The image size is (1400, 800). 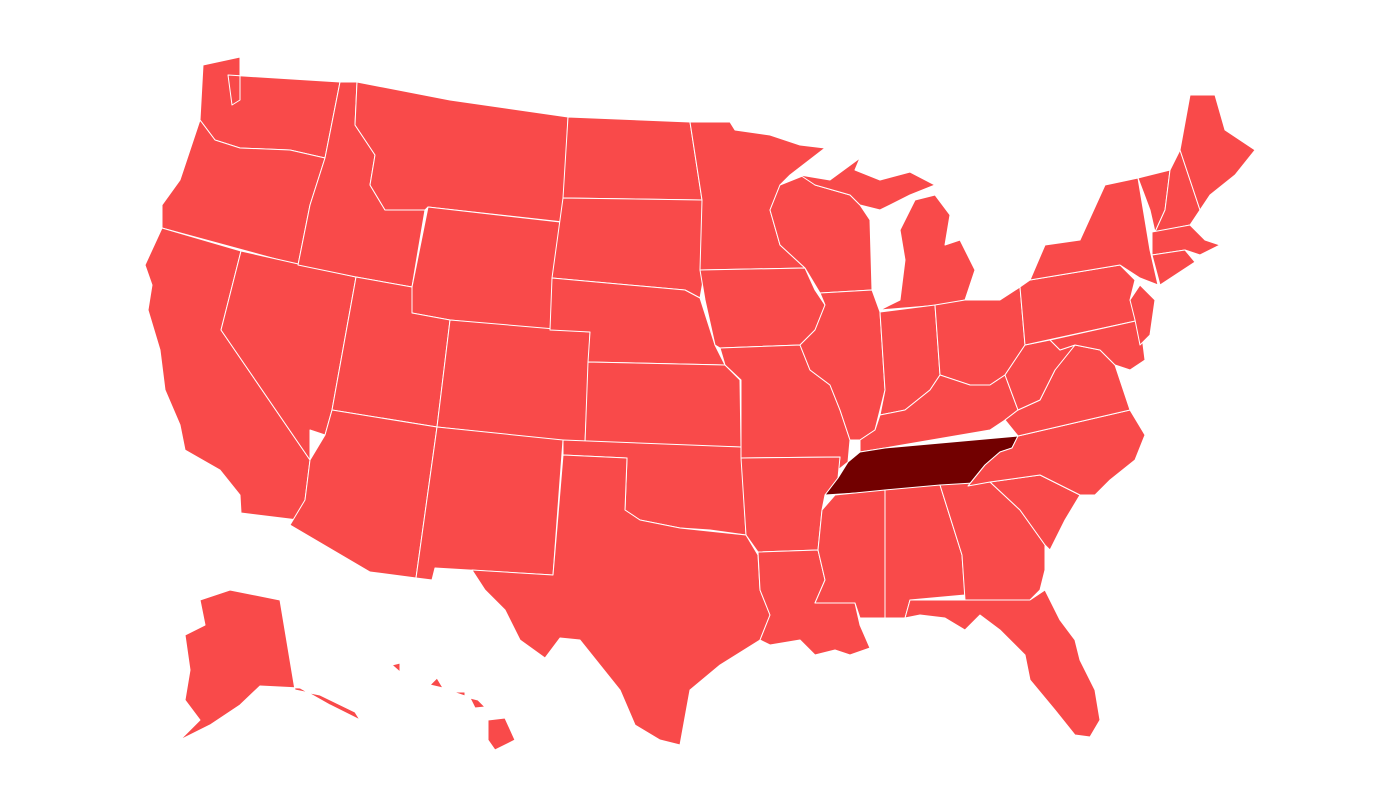 What do you see at coordinates (1217, 152) in the screenshot?
I see `state-me` at bounding box center [1217, 152].